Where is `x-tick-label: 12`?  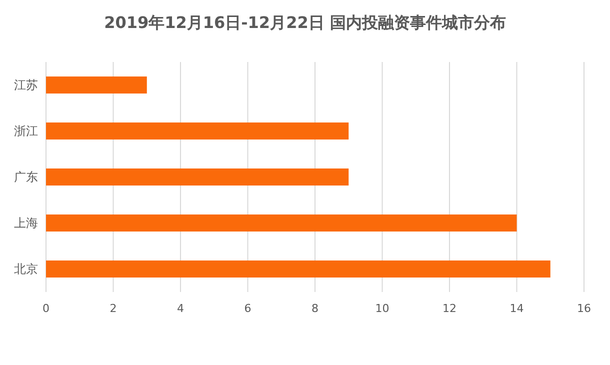 x-tick-label: 12 is located at coordinates (449, 308).